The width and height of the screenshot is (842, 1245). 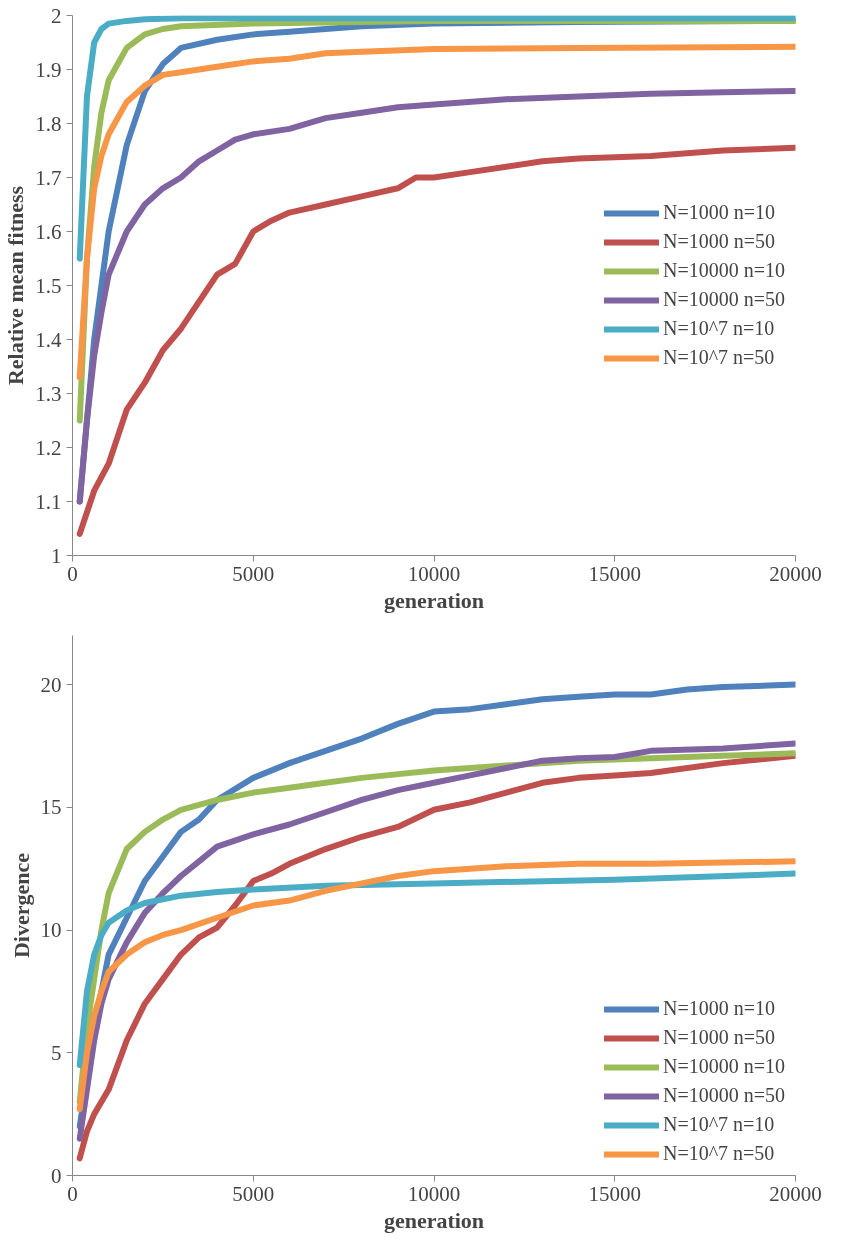 I want to click on y-tick-label: 1.1, so click(x=48, y=501).